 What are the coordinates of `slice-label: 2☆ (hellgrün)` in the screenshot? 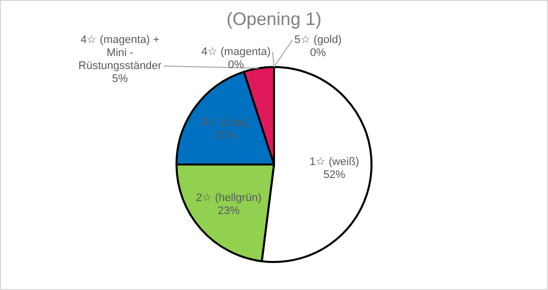 It's located at (229, 198).